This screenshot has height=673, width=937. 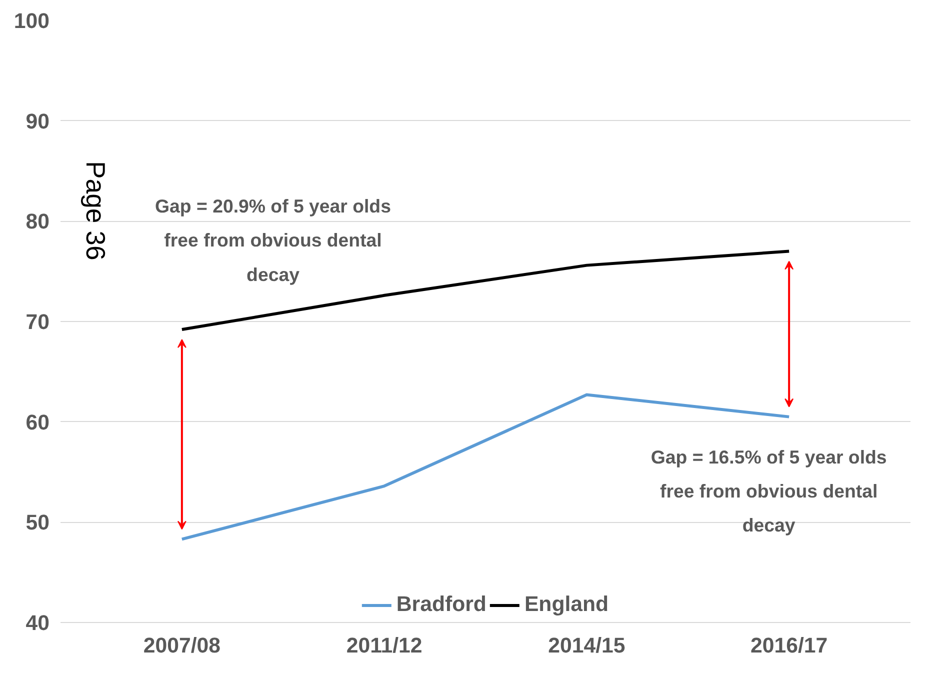 I want to click on annotation: Gap = 20.9% of 5 year olds free from obvious dental decay, so click(x=273, y=240).